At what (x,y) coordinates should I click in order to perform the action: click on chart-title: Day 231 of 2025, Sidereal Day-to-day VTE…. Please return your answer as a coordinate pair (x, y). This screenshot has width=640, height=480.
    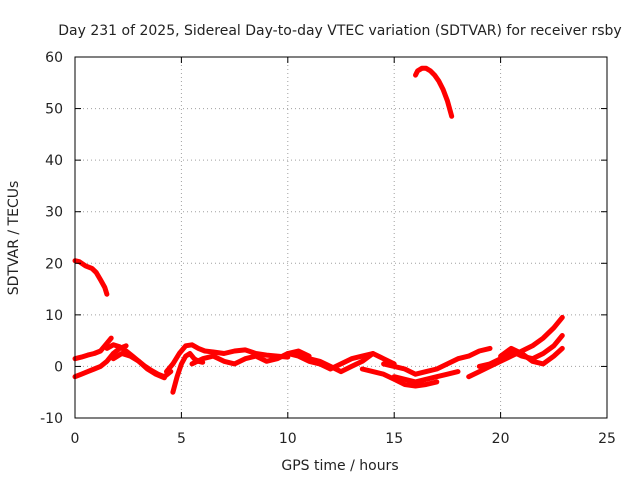
    Looking at the image, I should click on (339, 31).